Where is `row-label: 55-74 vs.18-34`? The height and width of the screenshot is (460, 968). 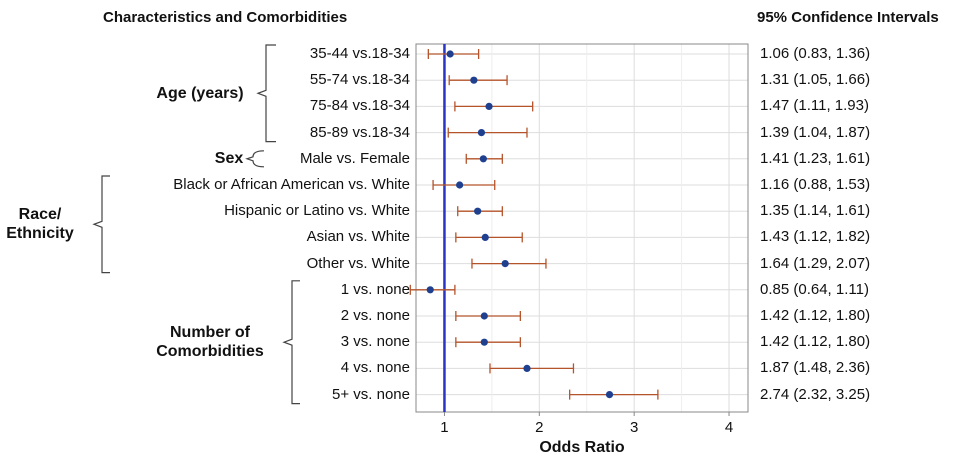
row-label: 55-74 vs.18-34 is located at coordinates (359, 80).